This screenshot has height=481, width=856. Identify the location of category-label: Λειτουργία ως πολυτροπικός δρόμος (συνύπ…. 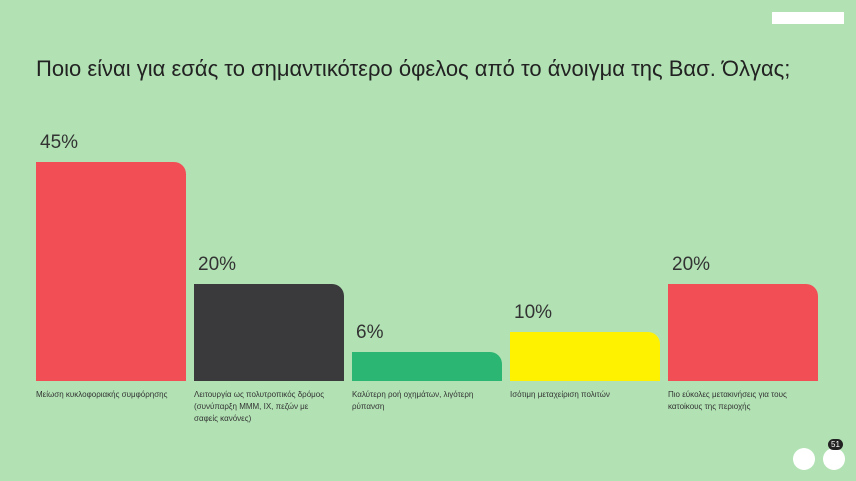
(259, 406).